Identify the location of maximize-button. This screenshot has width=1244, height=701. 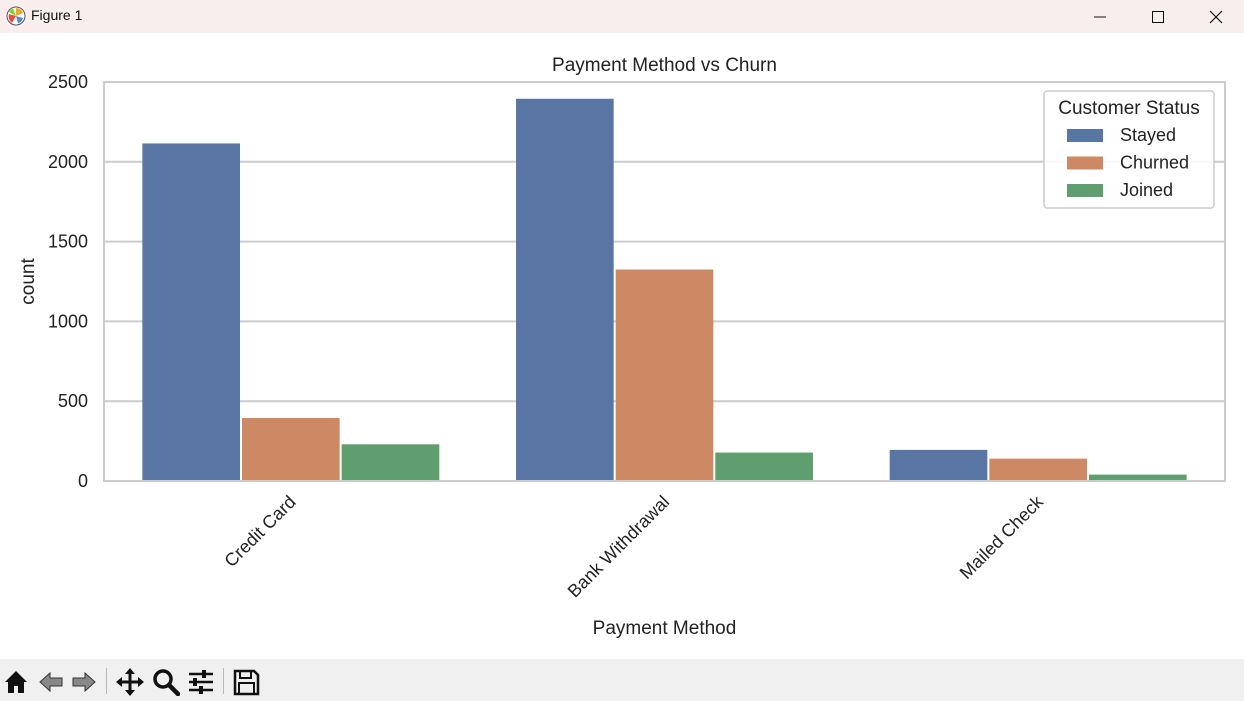
(1158, 16).